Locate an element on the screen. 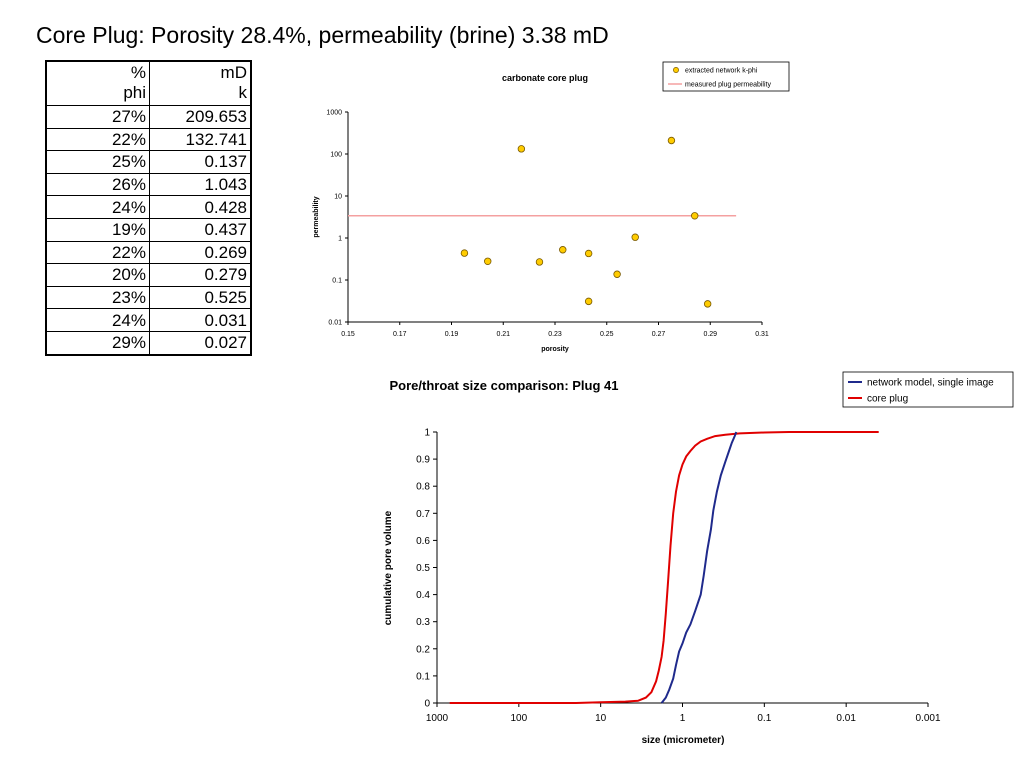  cell-k: 132.741 is located at coordinates (200, 139).